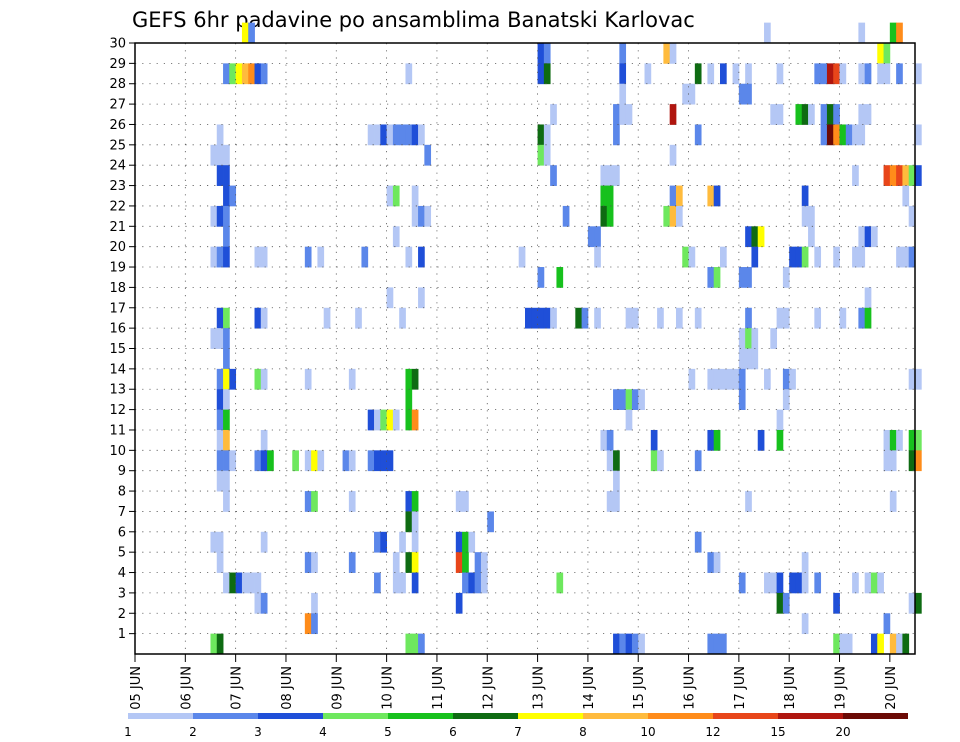 The image size is (960, 742). I want to click on legend-label: 6, so click(453, 732).